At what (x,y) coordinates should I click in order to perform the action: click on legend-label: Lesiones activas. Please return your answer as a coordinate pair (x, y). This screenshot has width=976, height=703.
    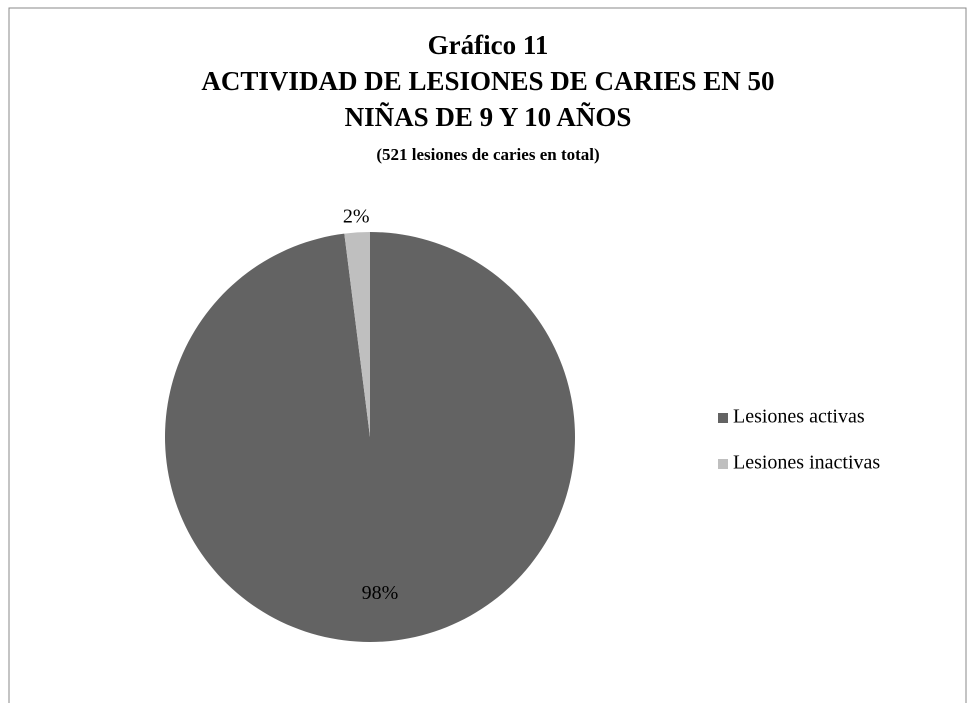
    Looking at the image, I should click on (799, 417).